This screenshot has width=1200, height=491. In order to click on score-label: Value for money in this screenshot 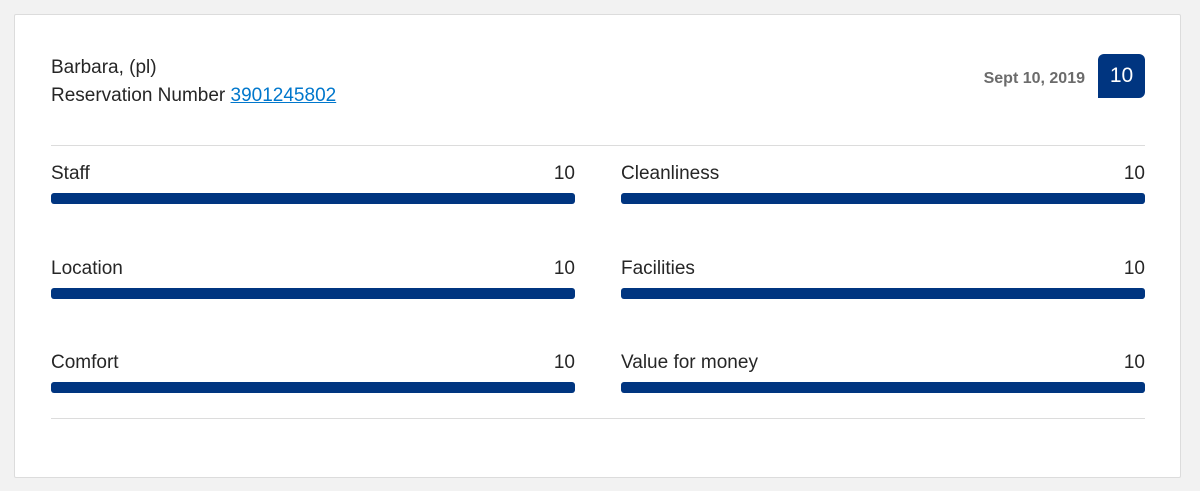, I will do `click(689, 362)`.